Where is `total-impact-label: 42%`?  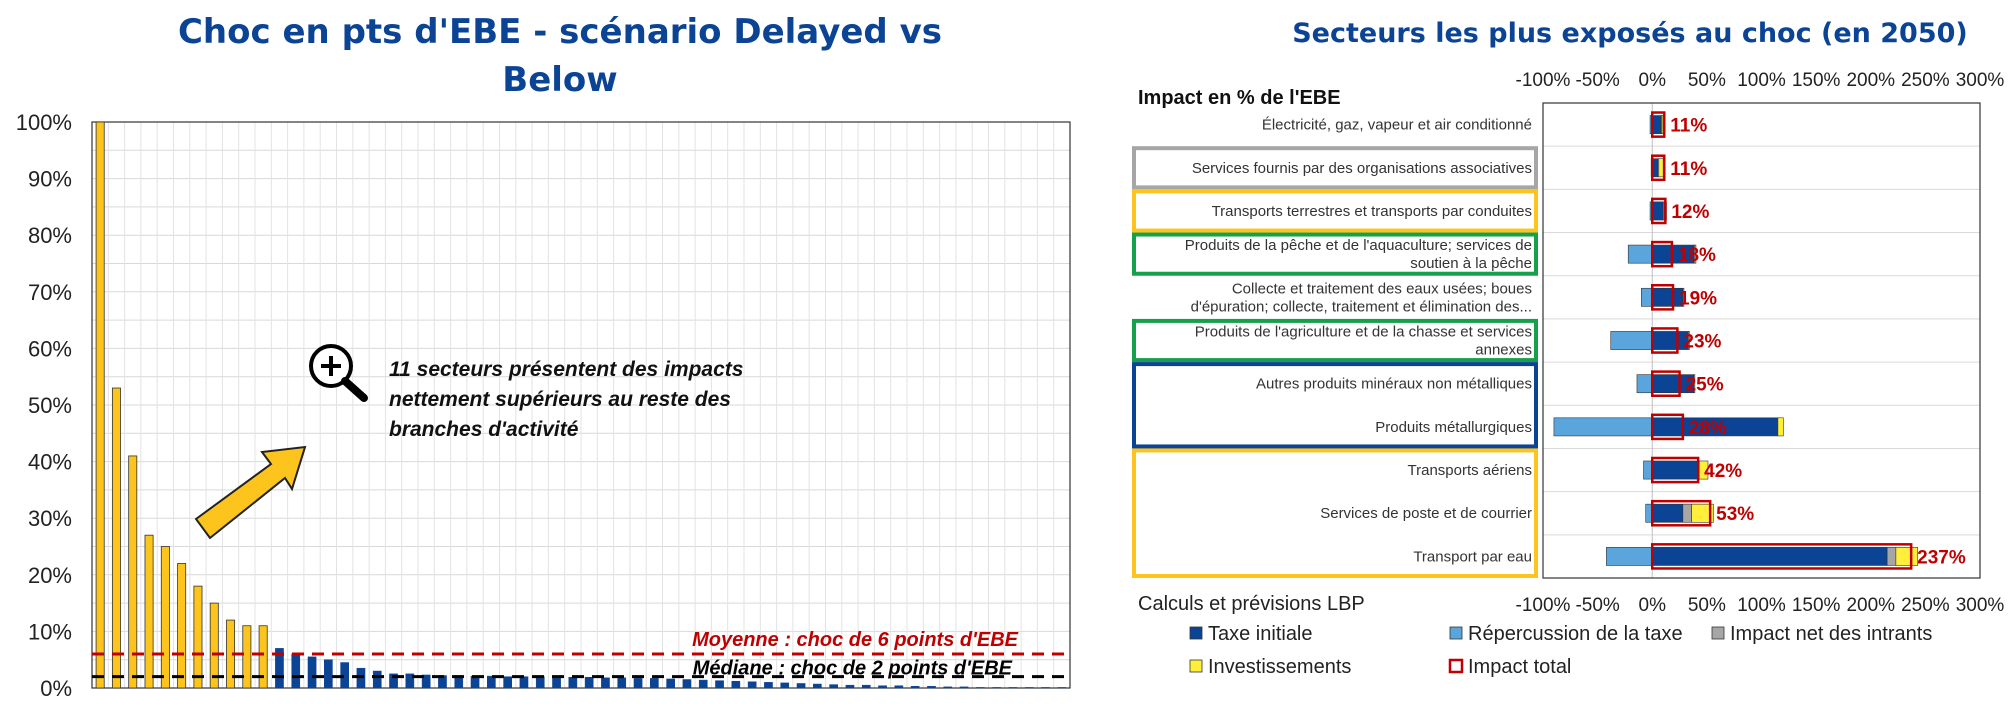 total-impact-label: 42% is located at coordinates (1723, 471).